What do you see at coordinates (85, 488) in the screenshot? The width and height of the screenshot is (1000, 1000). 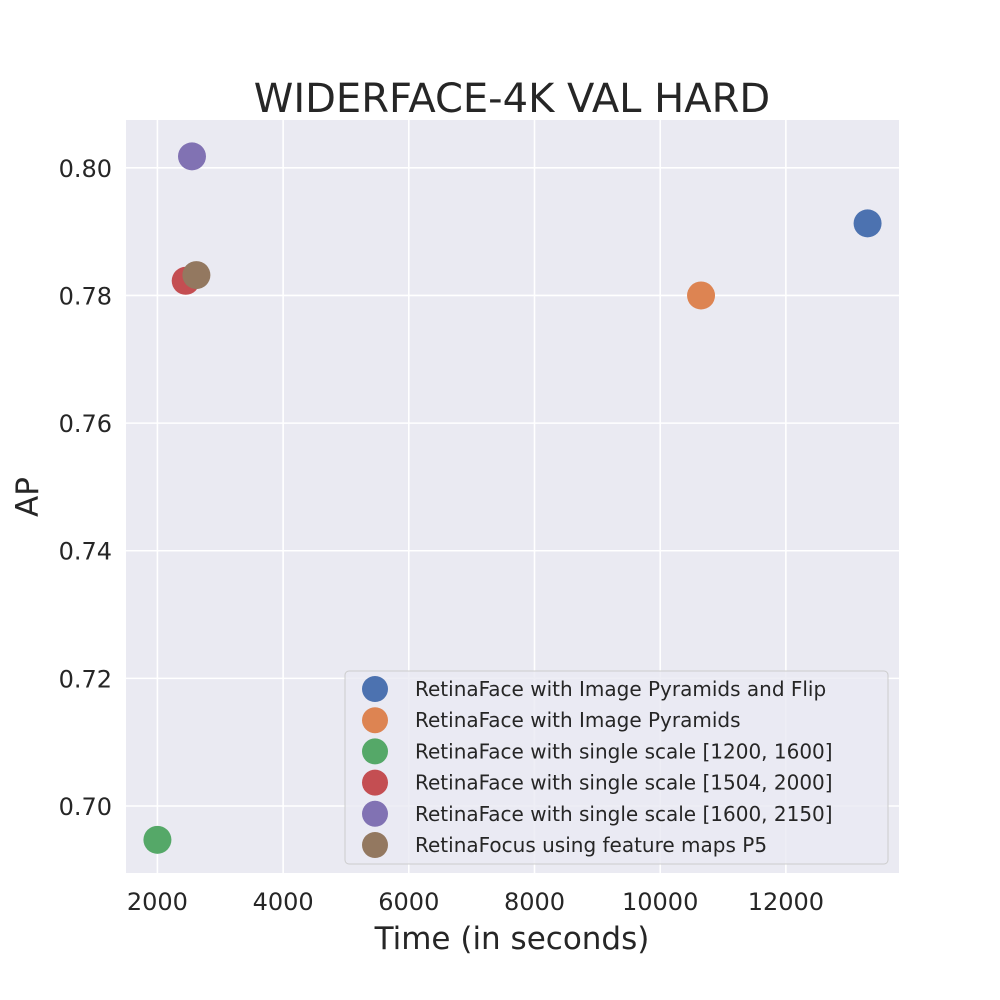 I see `y-tick-labels: 0.70 0.72 0.74 0.76 0.78 0.80` at bounding box center [85, 488].